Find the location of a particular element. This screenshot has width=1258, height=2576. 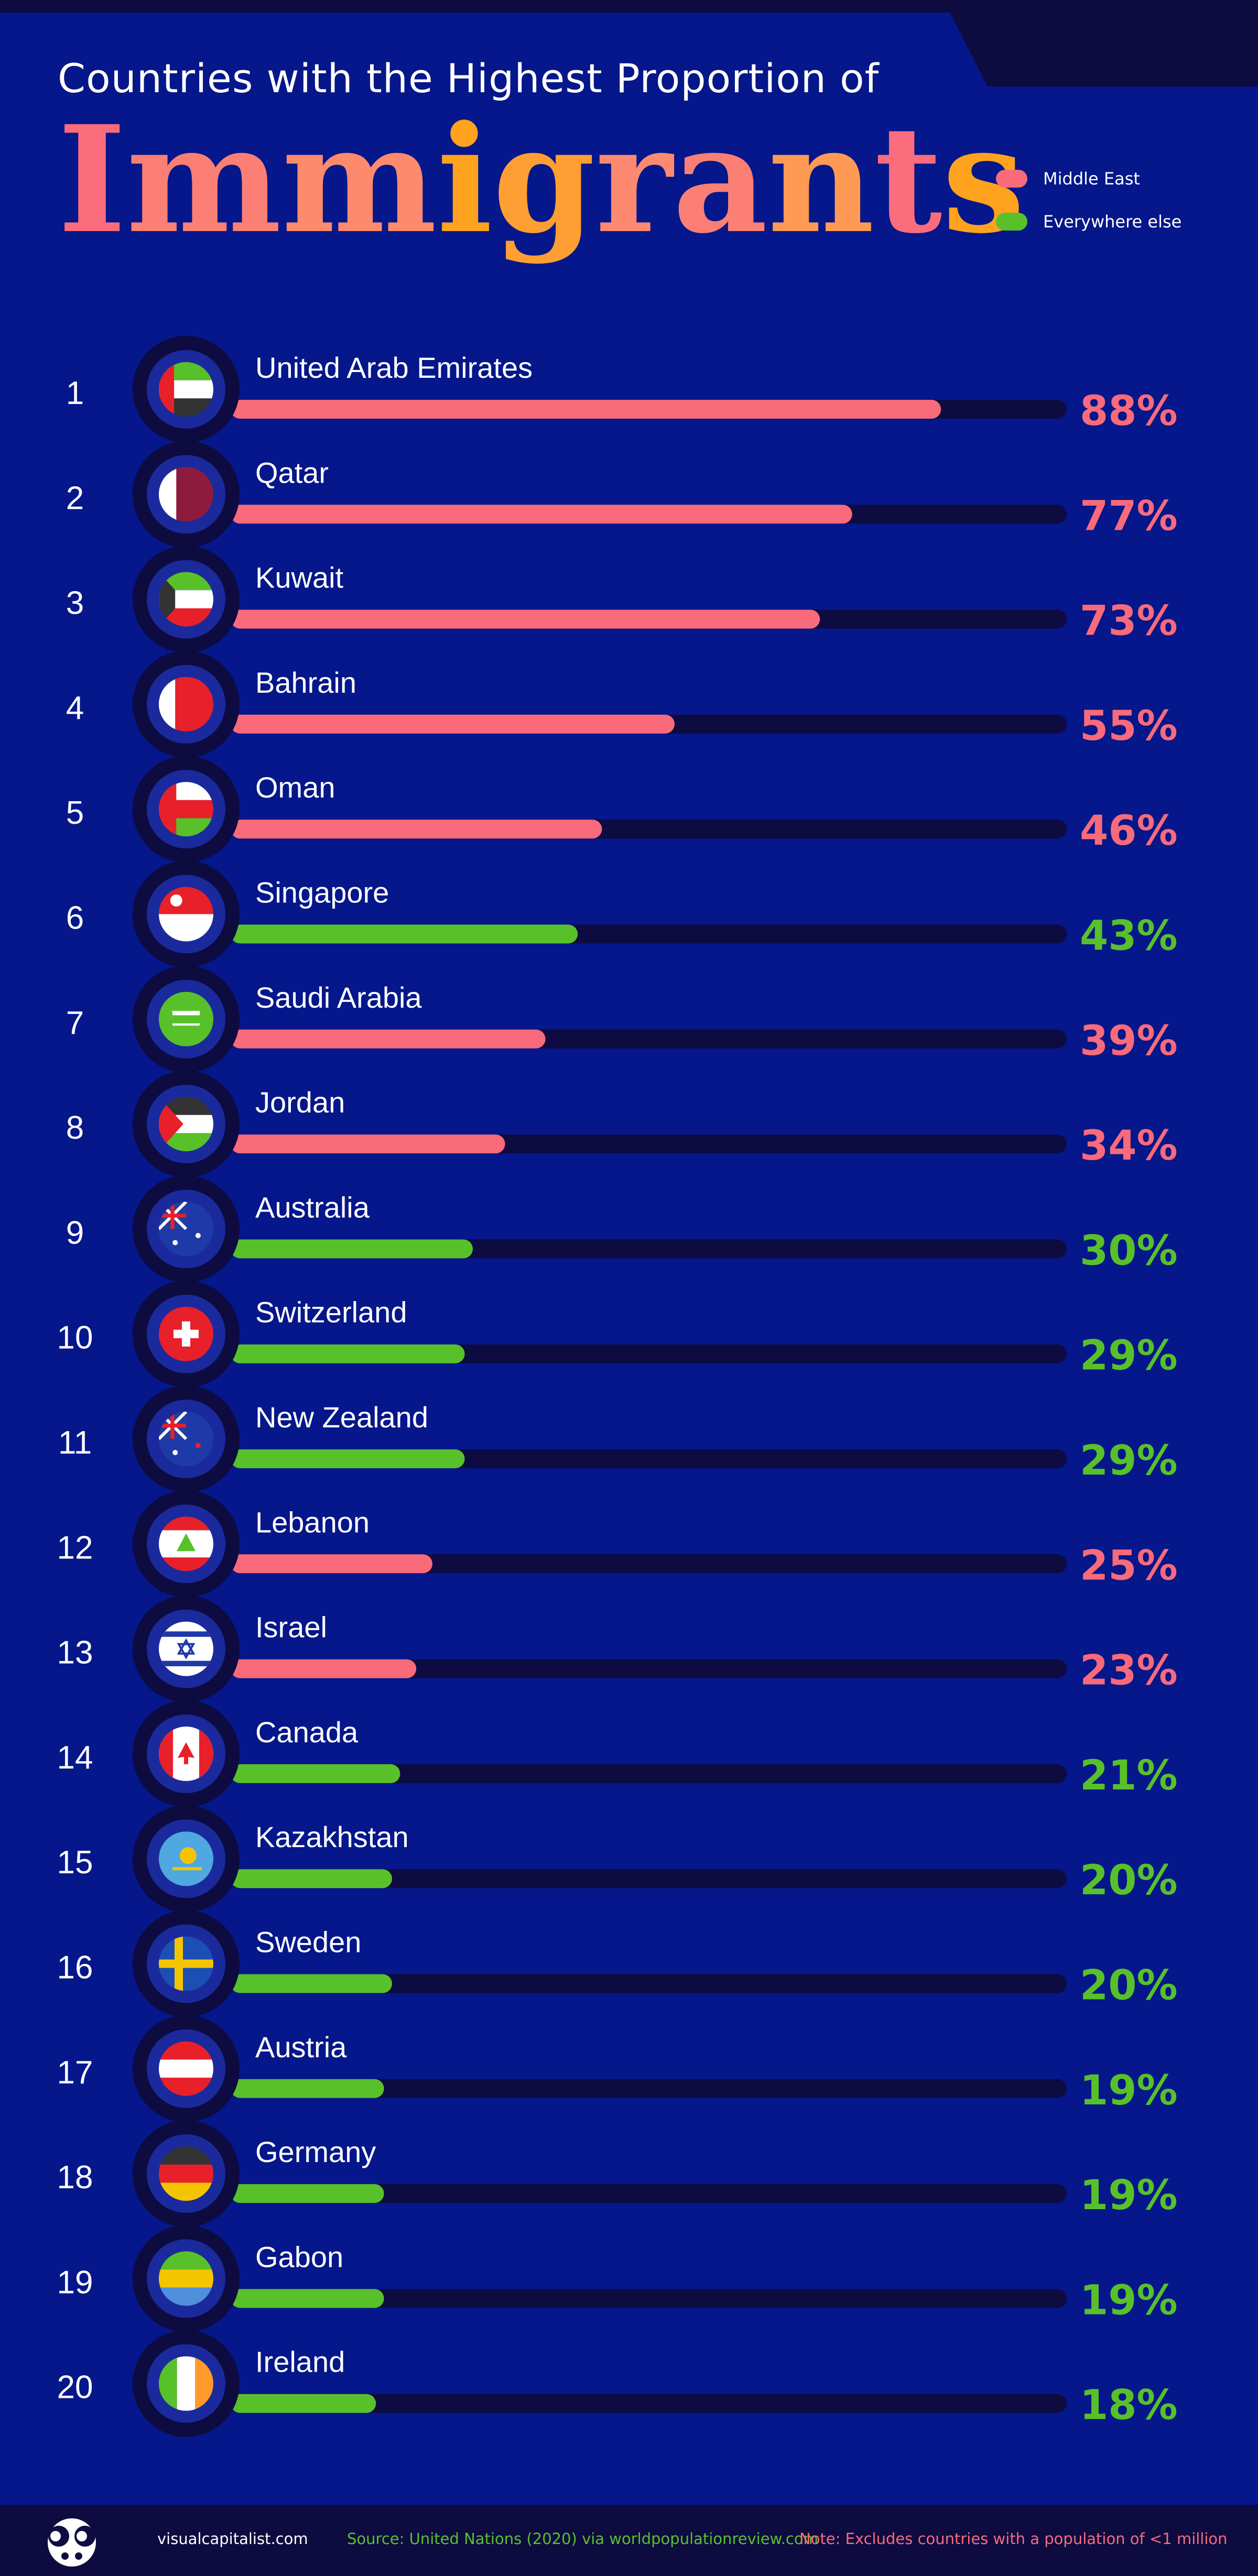

legend-label: Middle East is located at coordinates (1091, 179).